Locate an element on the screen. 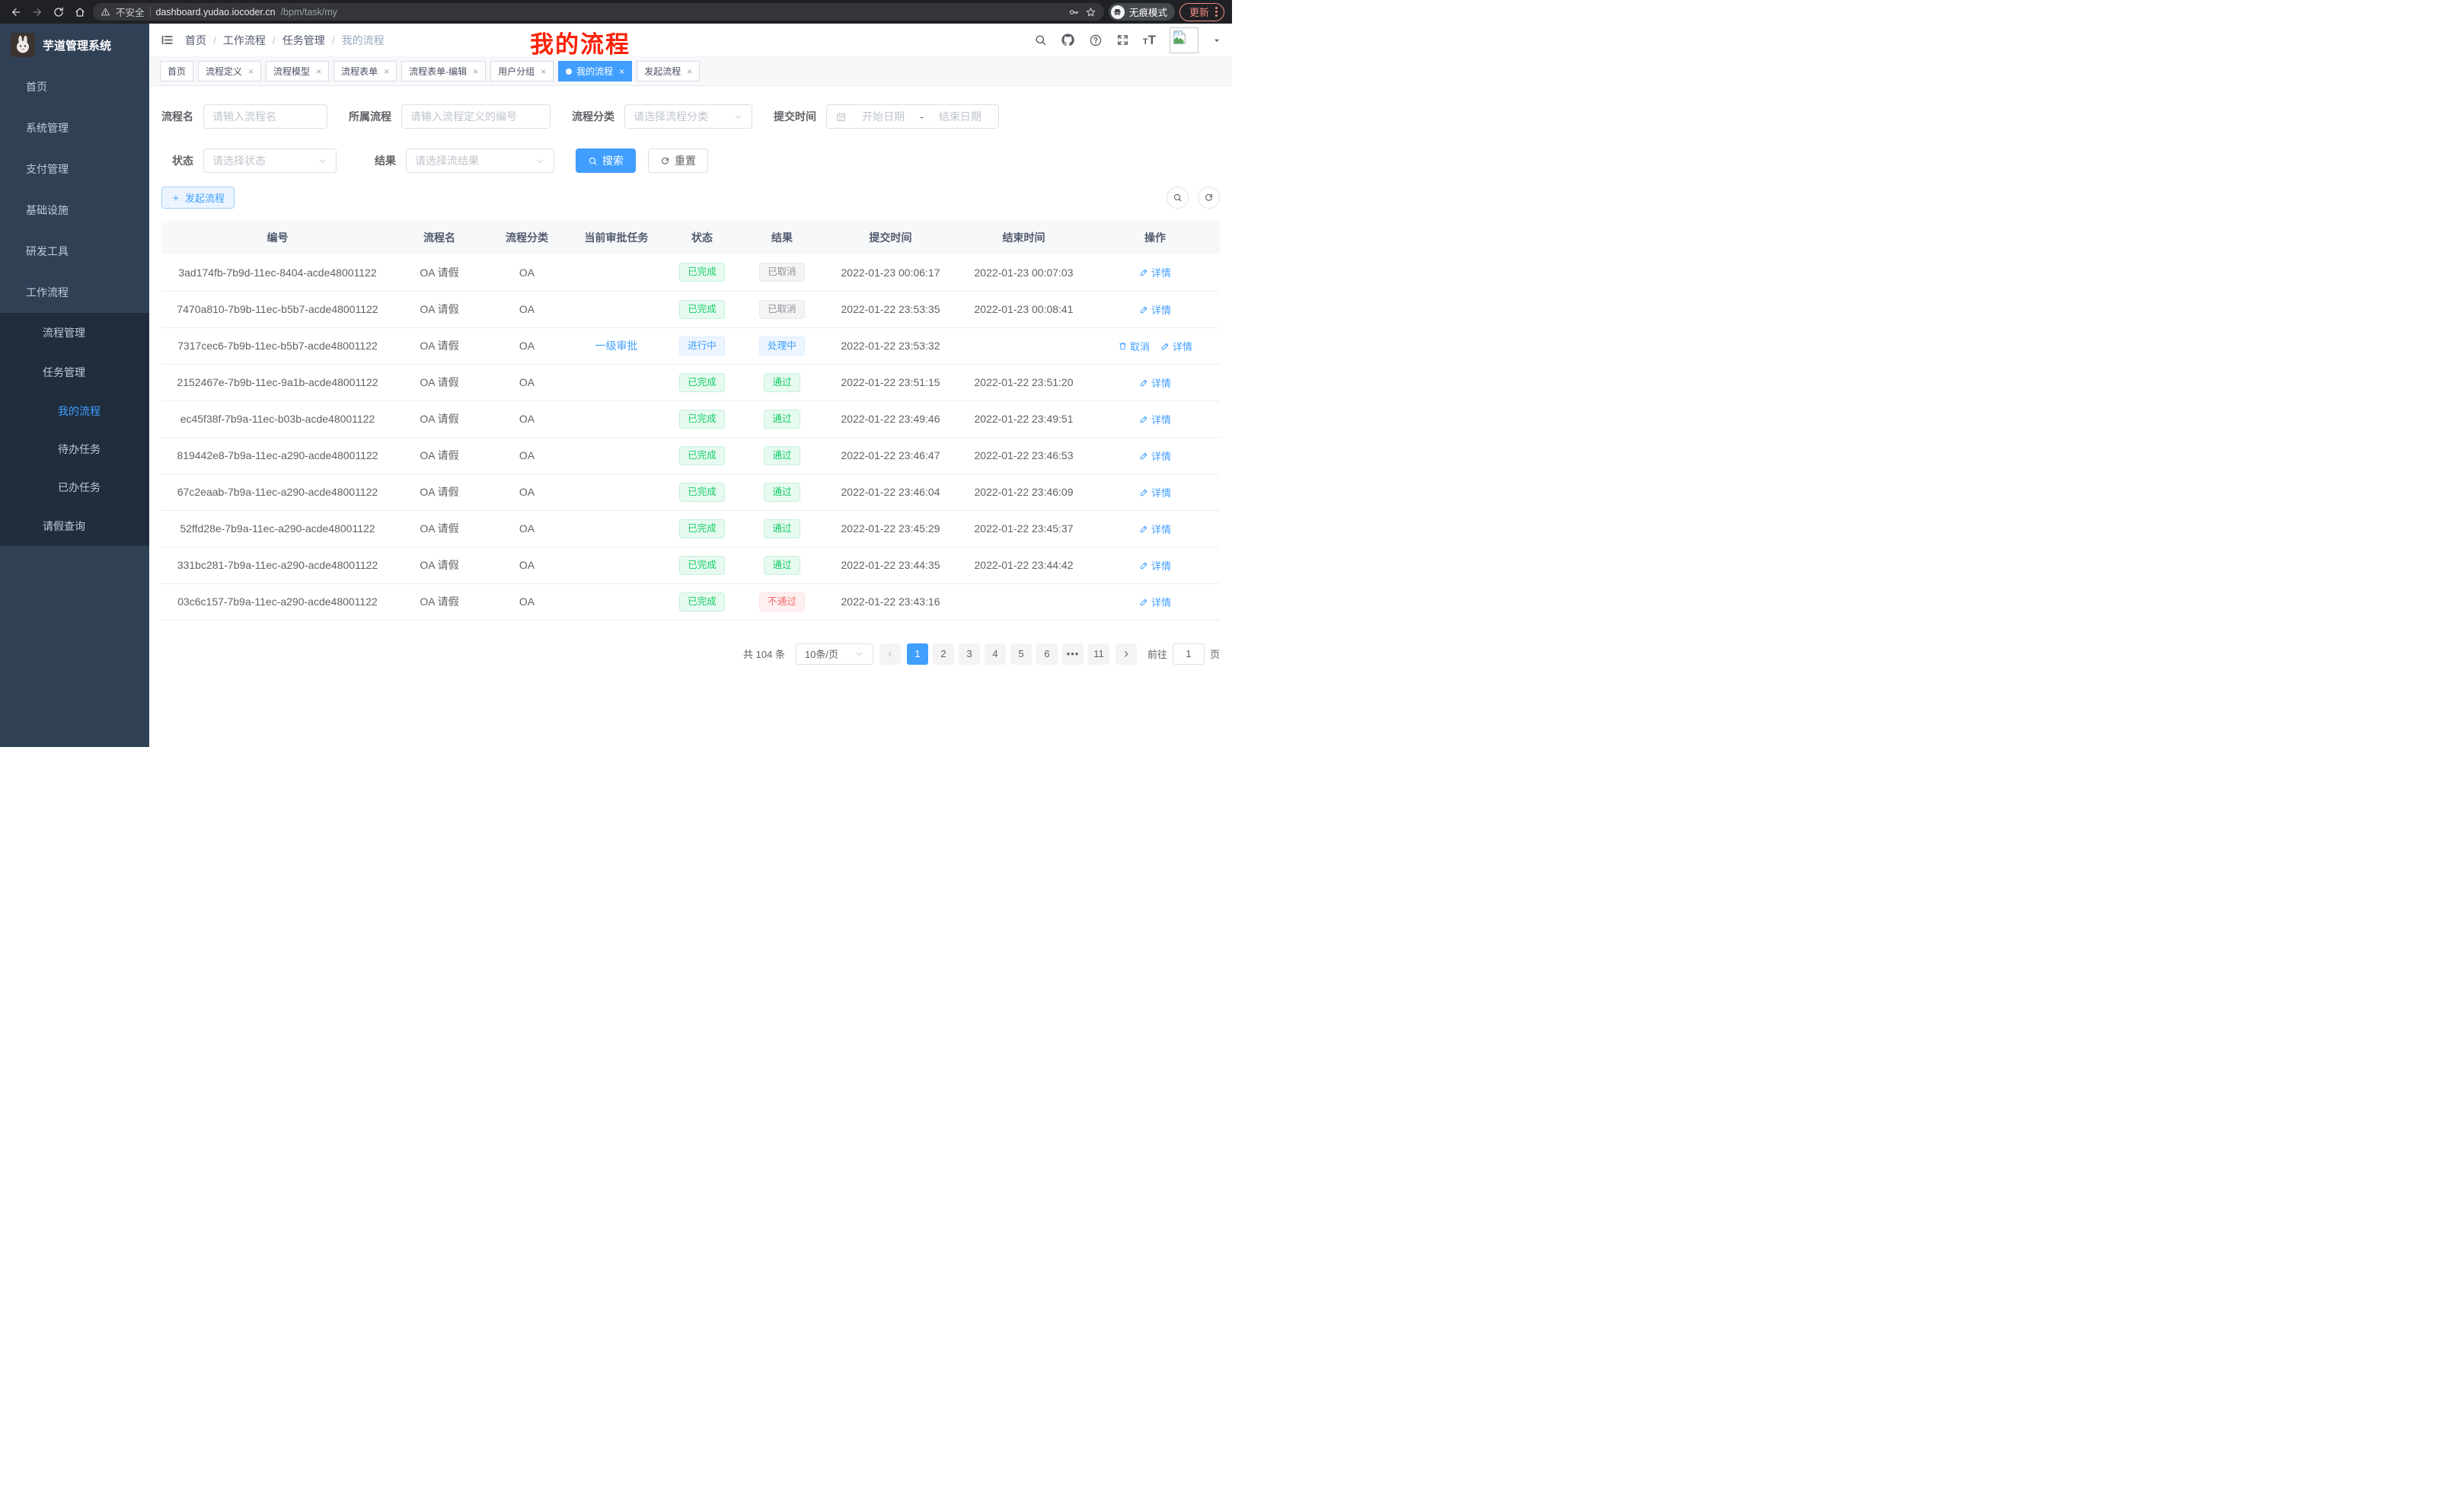 The width and height of the screenshot is (2464, 1494). column-header: 操作 is located at coordinates (1155, 237).